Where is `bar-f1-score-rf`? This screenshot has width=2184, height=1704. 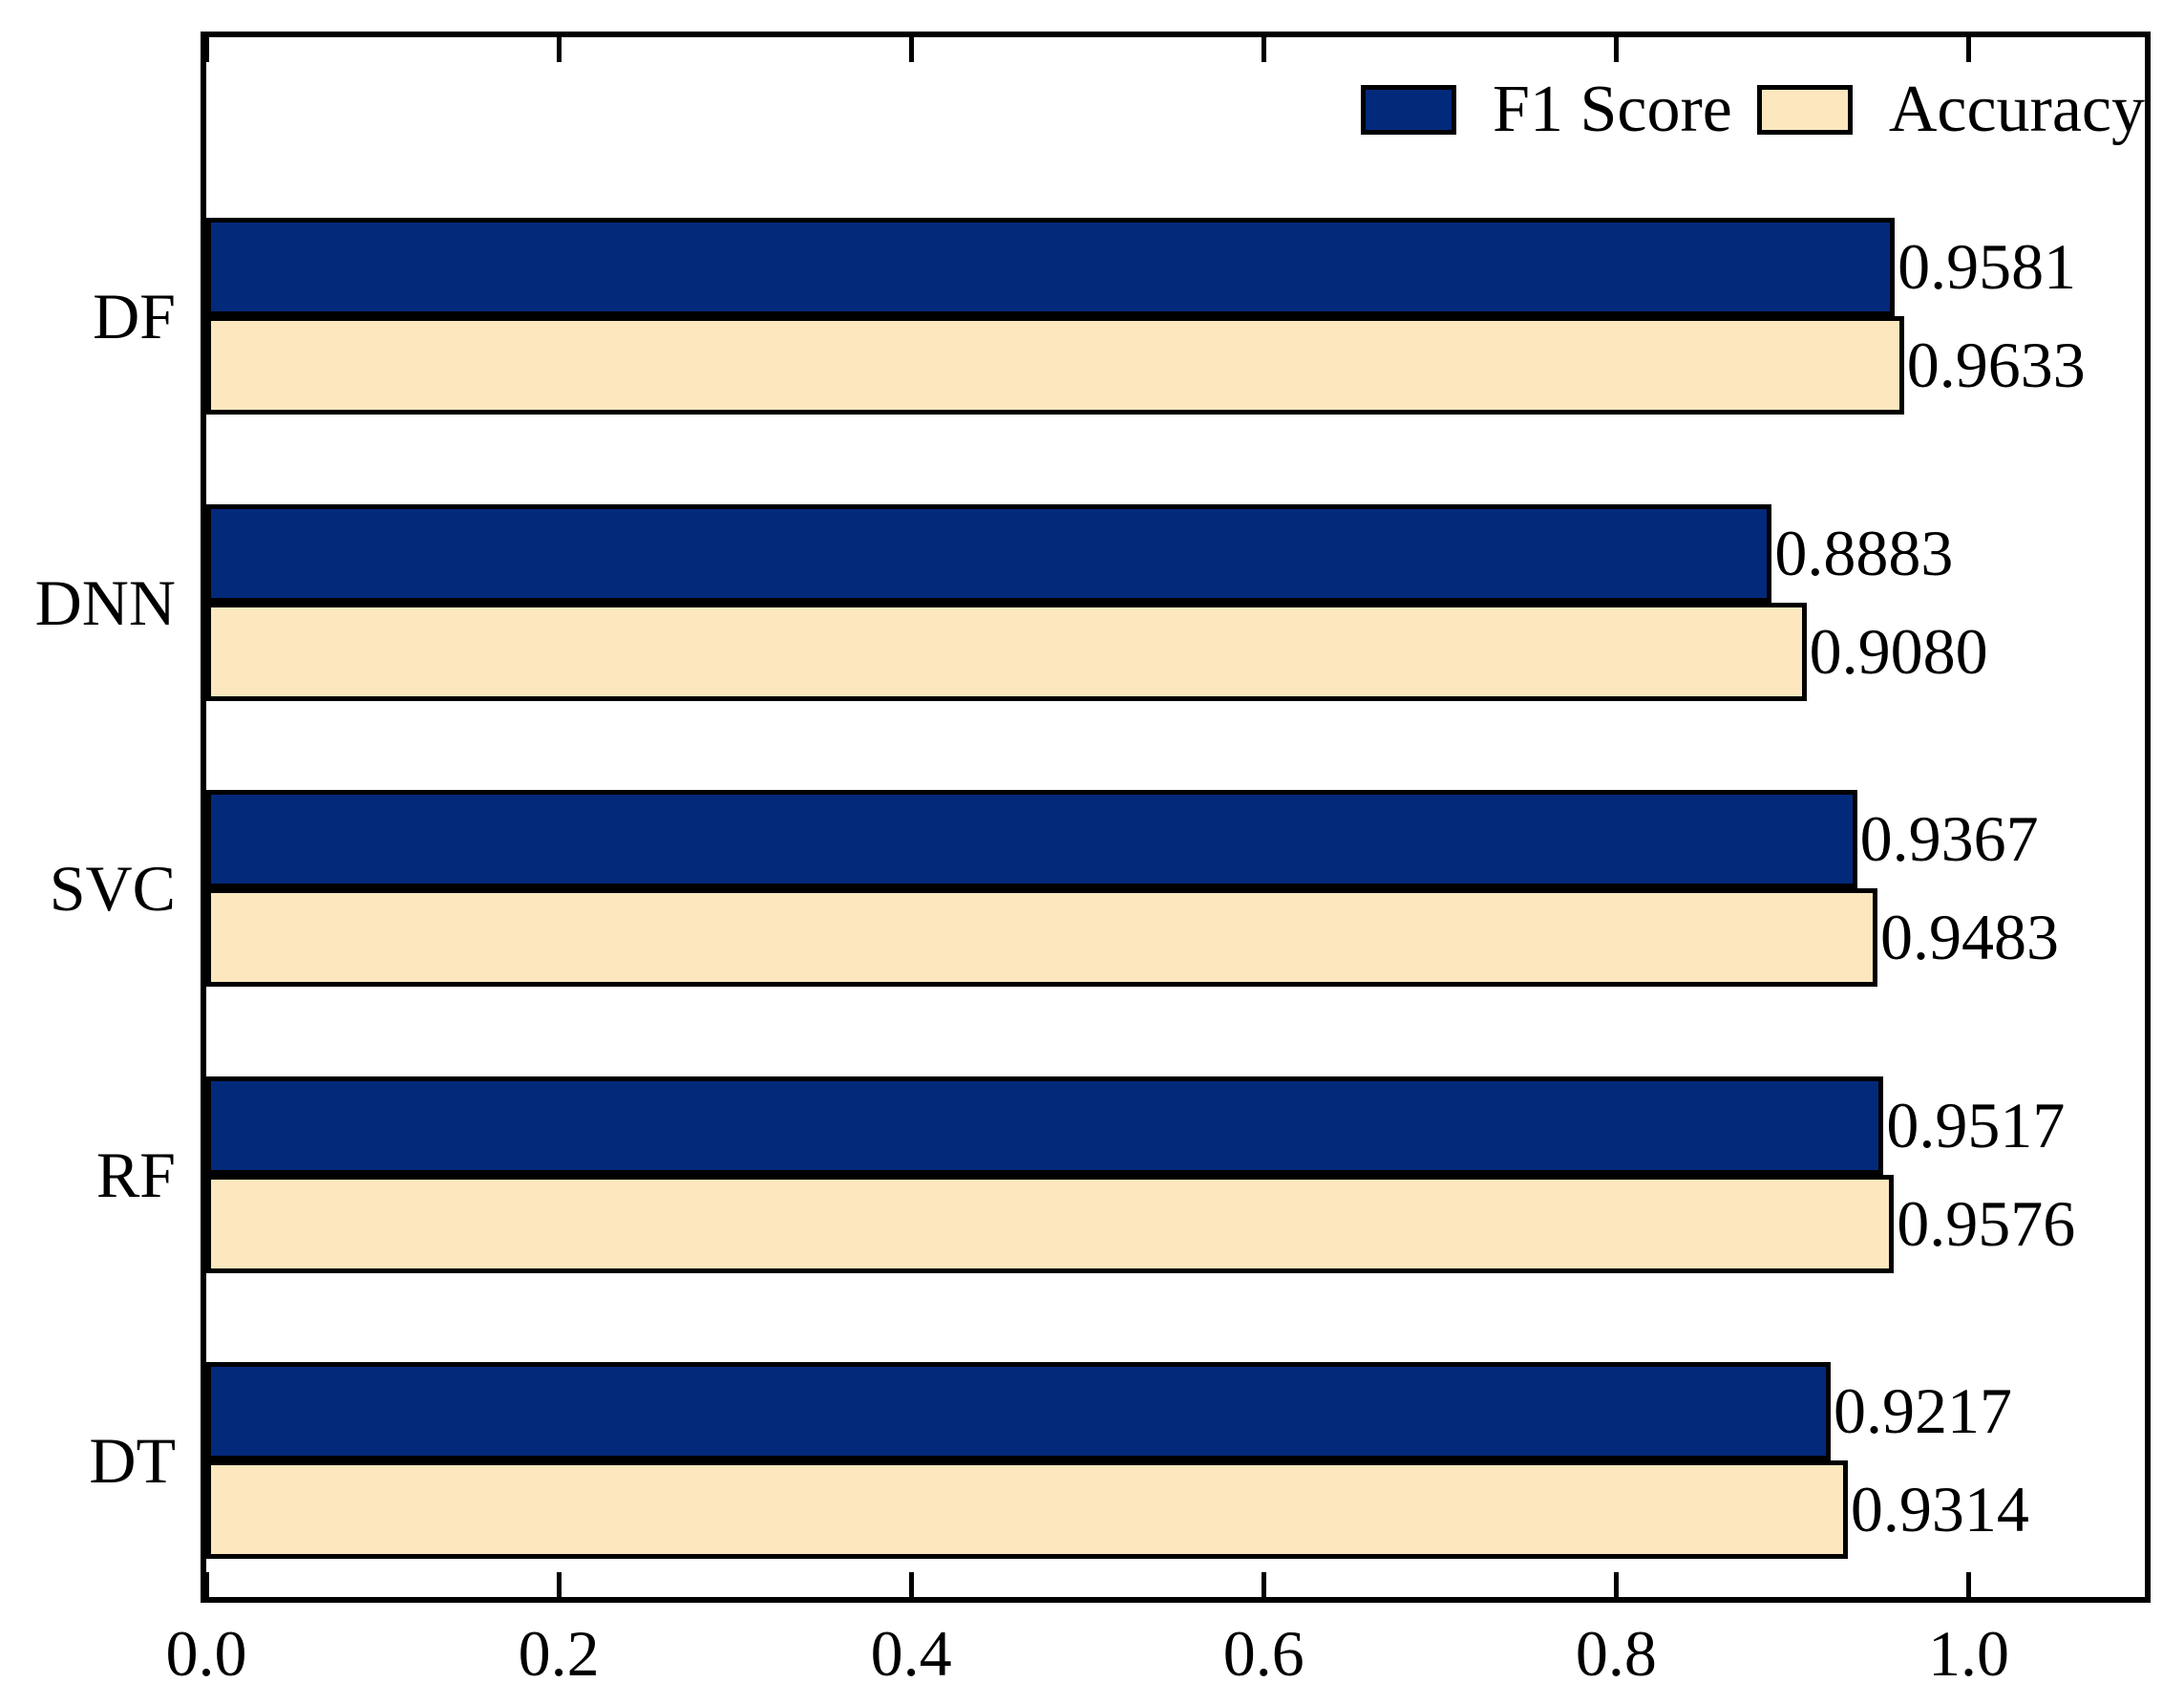 bar-f1-score-rf is located at coordinates (1045, 1125).